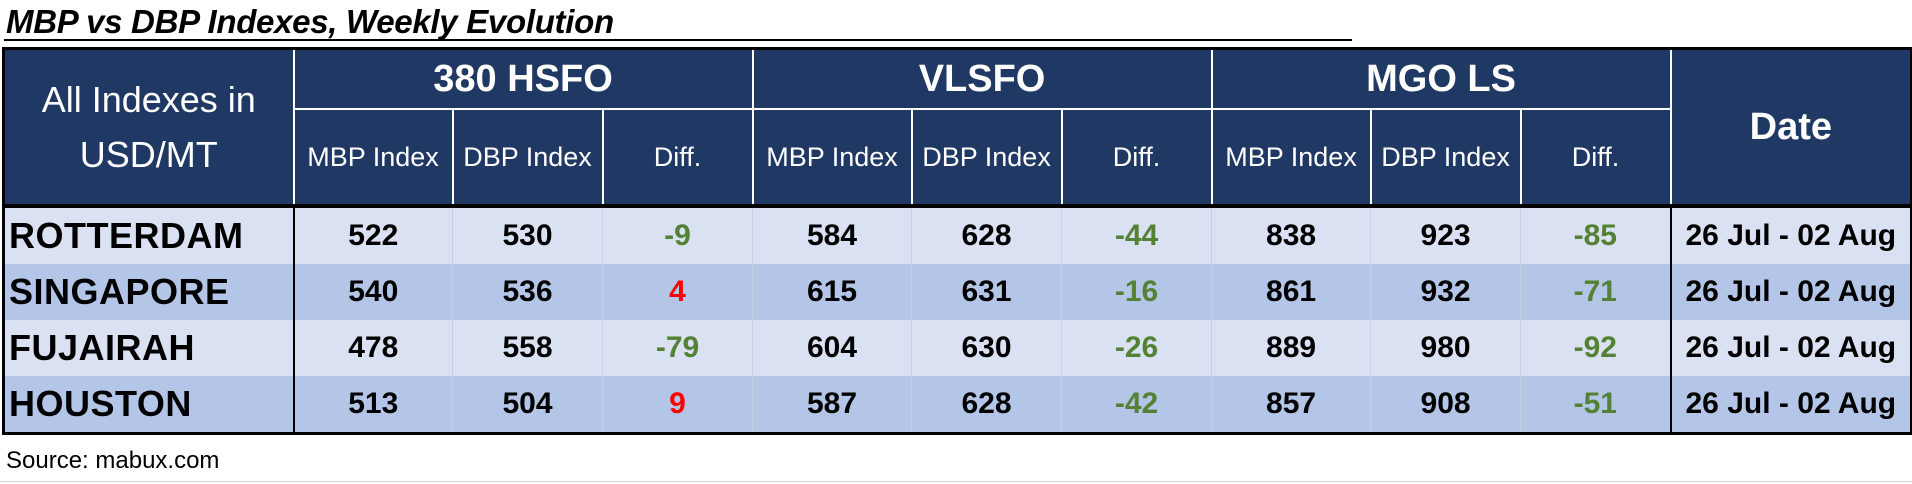 The image size is (1912, 484). What do you see at coordinates (373, 405) in the screenshot?
I see `hsfo-mbp-value: 513` at bounding box center [373, 405].